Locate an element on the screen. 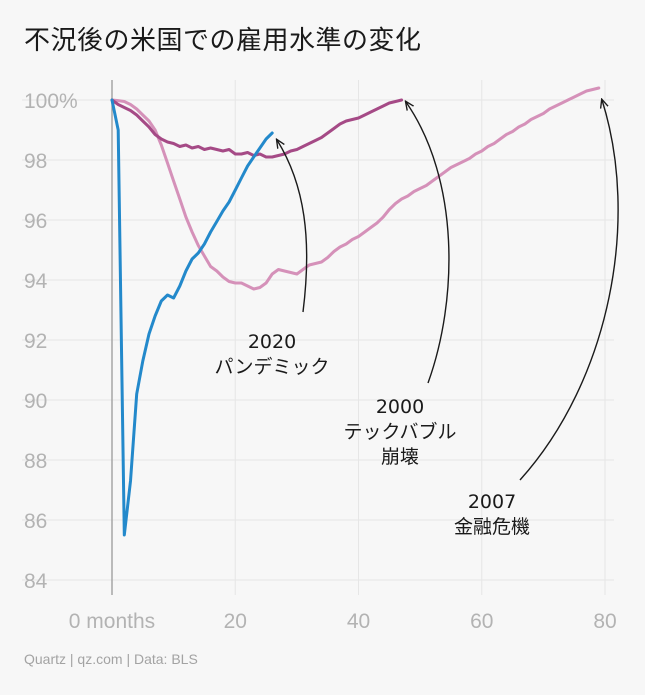 This screenshot has height=695, width=645. annotation-label: 2000 is located at coordinates (400, 407).